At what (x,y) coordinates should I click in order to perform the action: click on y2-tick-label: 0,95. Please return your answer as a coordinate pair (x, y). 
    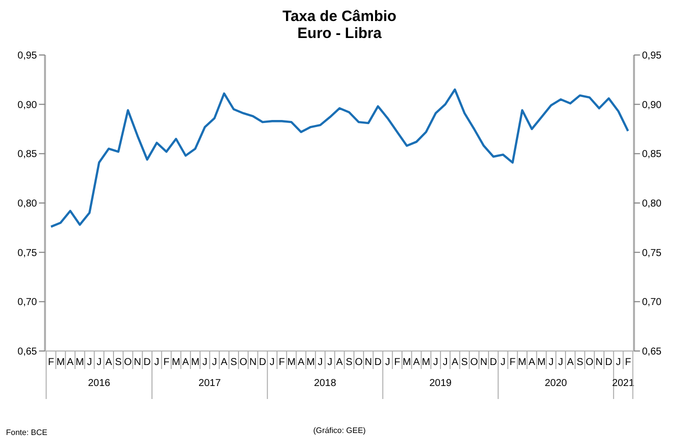
    Looking at the image, I should click on (652, 56).